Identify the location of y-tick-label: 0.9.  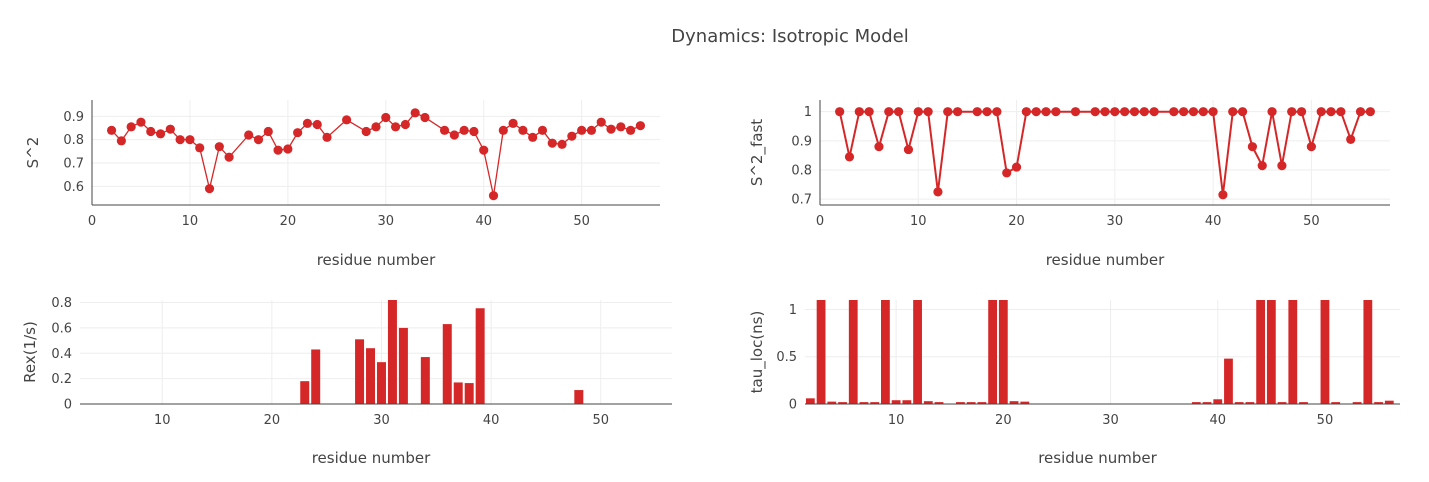
(73, 117).